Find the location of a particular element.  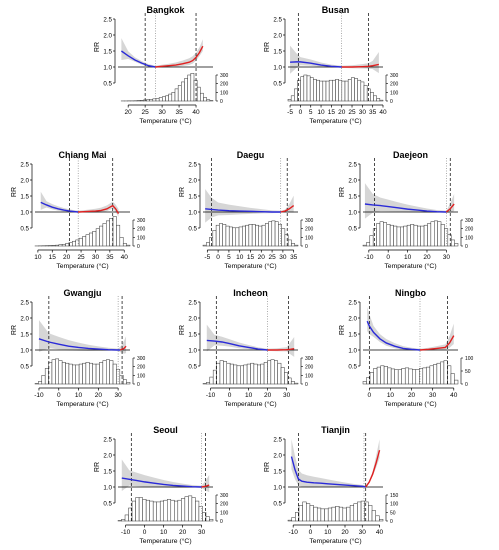

rr-tick-label: 0.5 is located at coordinates (352, 366).